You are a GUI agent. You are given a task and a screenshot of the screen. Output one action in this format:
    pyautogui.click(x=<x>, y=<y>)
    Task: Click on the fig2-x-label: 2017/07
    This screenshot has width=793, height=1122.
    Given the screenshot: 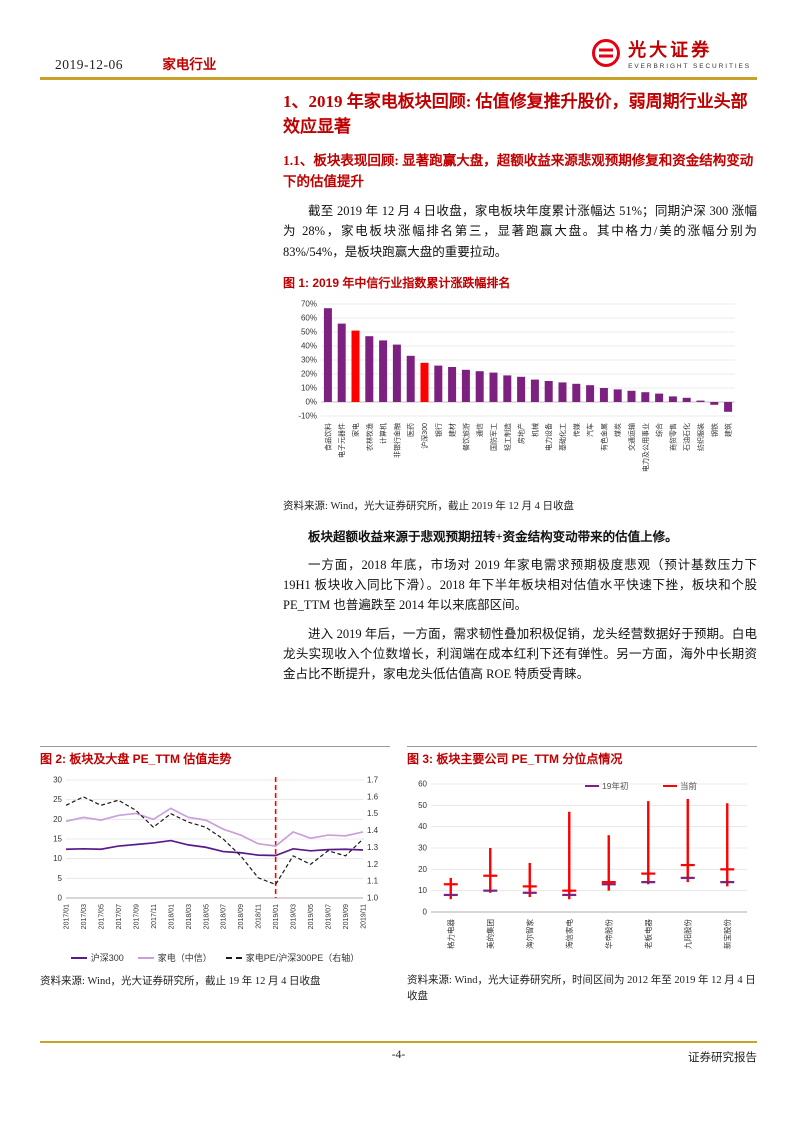 What is the action you would take?
    pyautogui.click(x=119, y=916)
    